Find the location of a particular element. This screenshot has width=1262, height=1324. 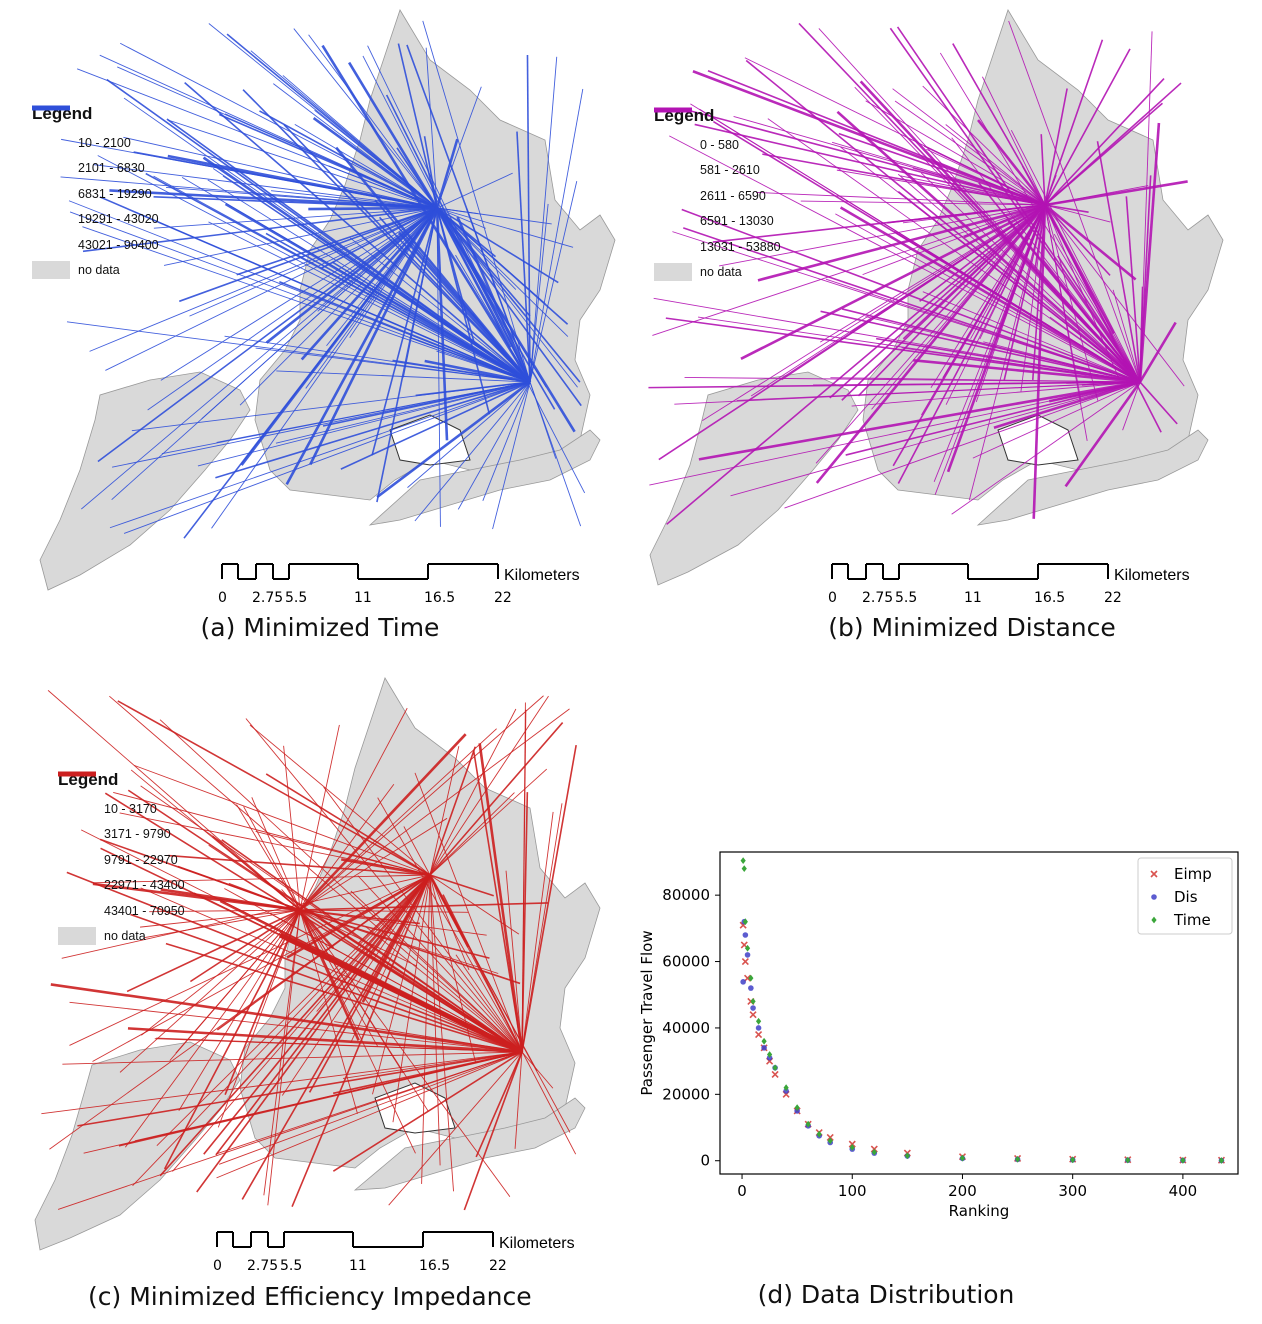

legend-row: 10 - 2100 is located at coordinates (95, 131).